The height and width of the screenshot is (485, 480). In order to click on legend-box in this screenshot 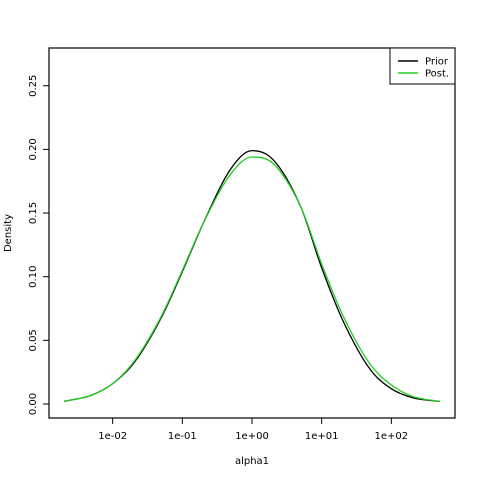, I will do `click(422, 66)`.